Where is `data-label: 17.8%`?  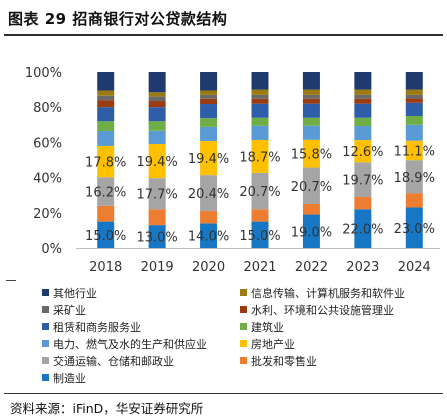 data-label: 17.8% is located at coordinates (105, 163).